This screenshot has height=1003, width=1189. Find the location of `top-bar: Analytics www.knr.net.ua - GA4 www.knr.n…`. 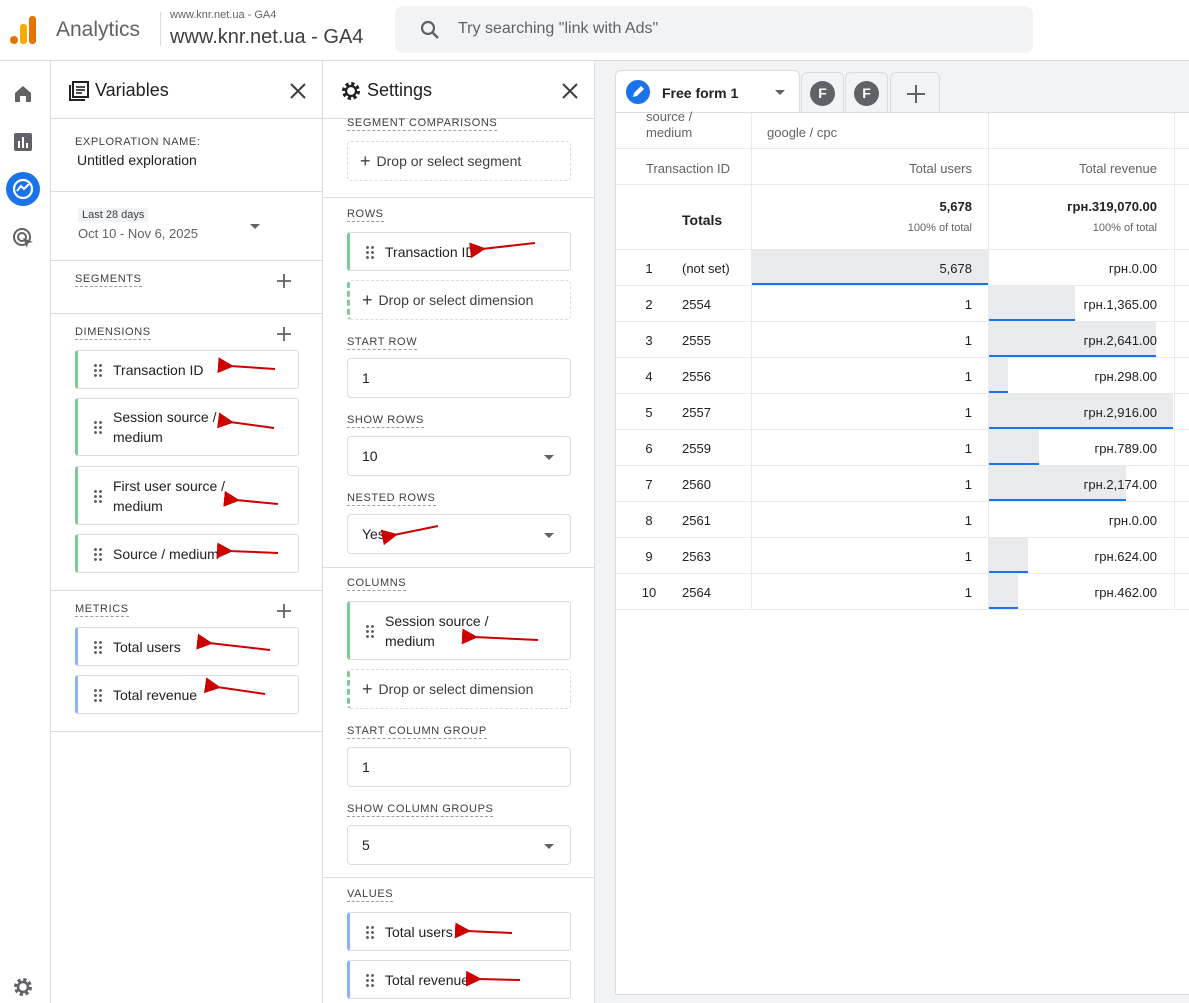

top-bar: Analytics www.knr.net.ua - GA4 www.knr.n… is located at coordinates (594, 30).